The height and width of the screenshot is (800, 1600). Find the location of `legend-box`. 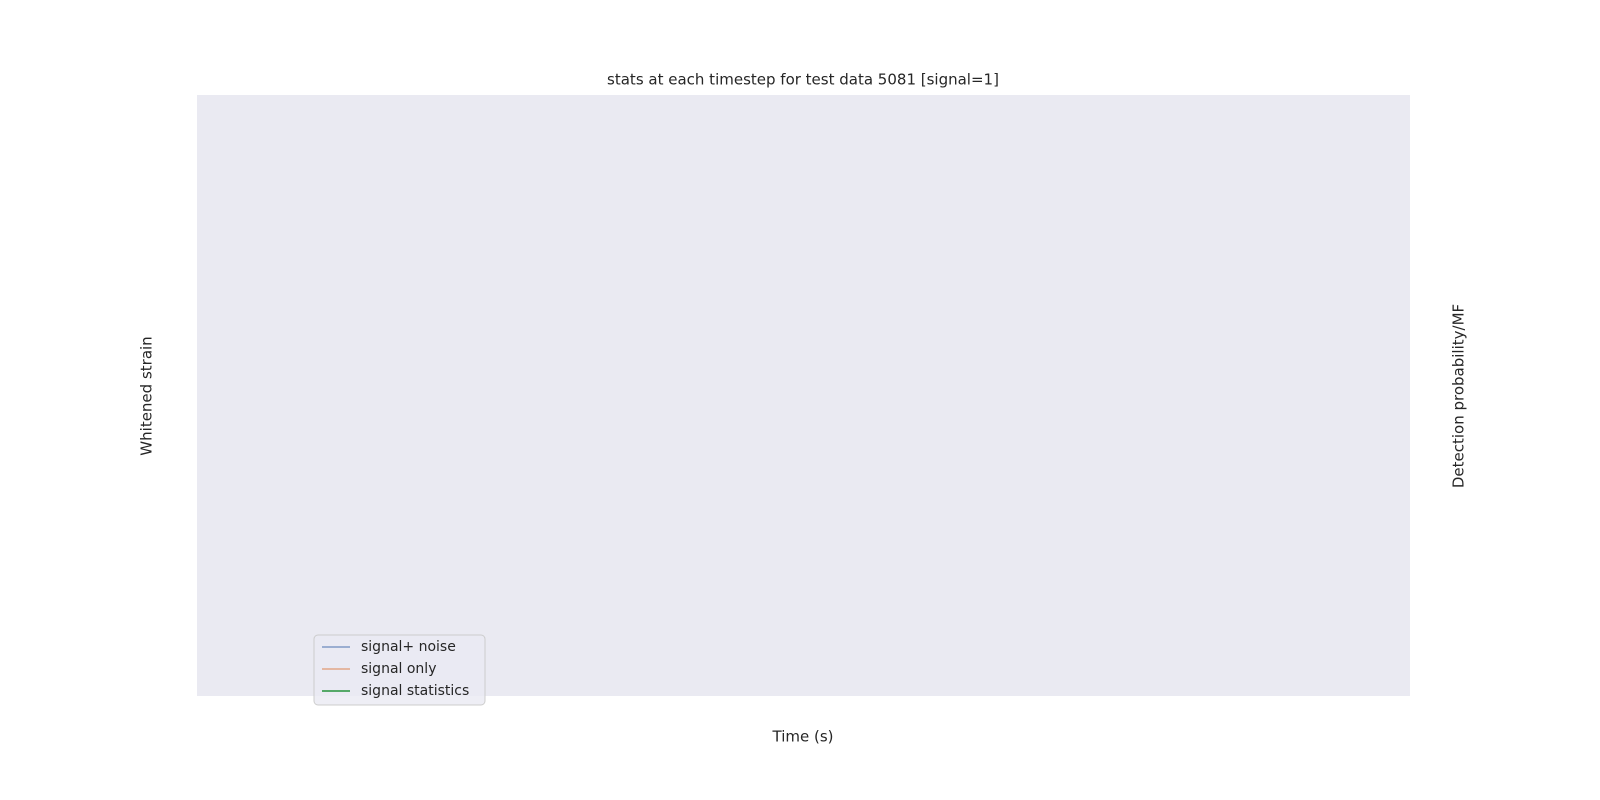

legend-box is located at coordinates (399, 670).